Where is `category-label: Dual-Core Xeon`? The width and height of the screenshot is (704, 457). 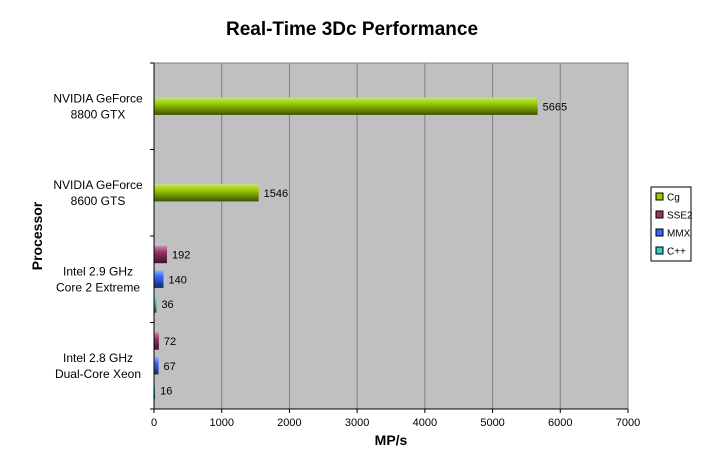 category-label: Dual-Core Xeon is located at coordinates (98, 374).